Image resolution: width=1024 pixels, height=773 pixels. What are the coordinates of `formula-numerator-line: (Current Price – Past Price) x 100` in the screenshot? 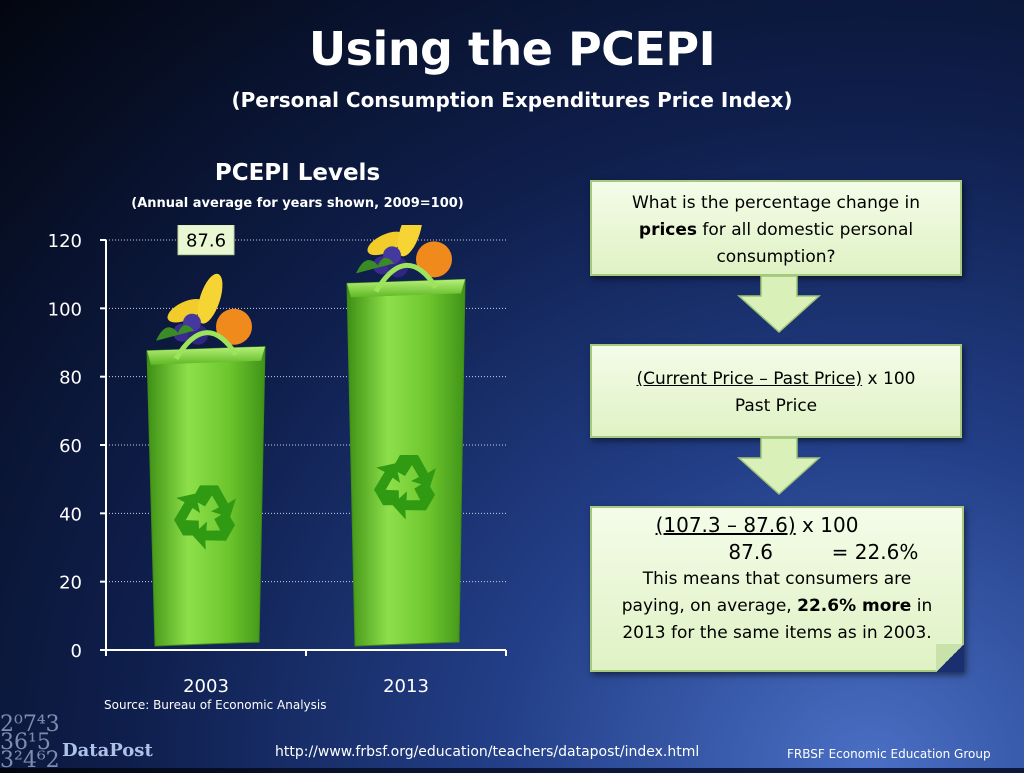 It's located at (776, 379).